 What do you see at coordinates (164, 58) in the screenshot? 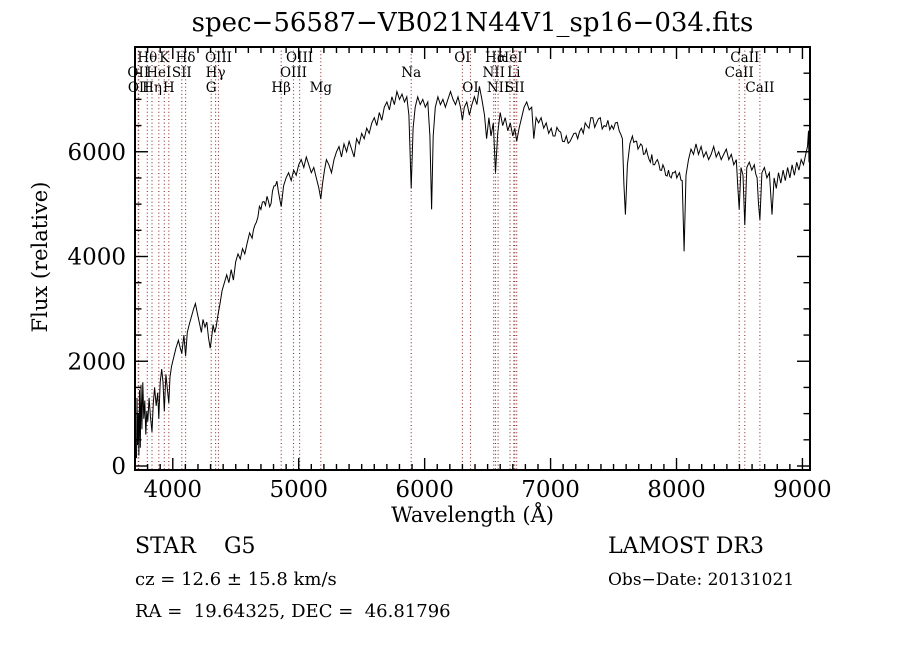
I see `spectral-line-label: K` at bounding box center [164, 58].